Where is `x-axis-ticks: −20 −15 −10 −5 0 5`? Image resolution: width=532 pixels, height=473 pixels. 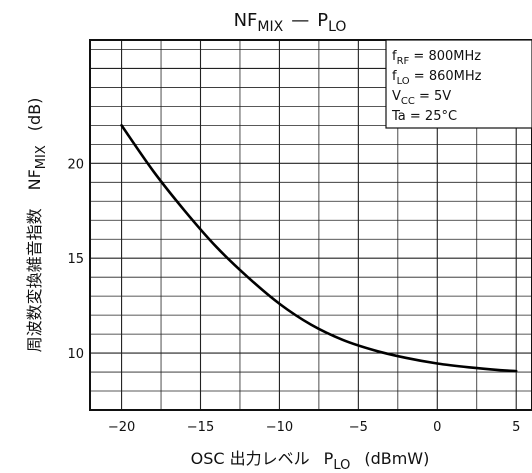
x-axis-ticks: −20 −15 −10 −5 0 5 is located at coordinates (314, 427).